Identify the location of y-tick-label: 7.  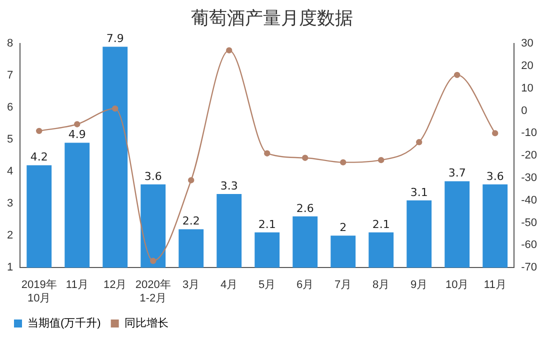
(10, 76).